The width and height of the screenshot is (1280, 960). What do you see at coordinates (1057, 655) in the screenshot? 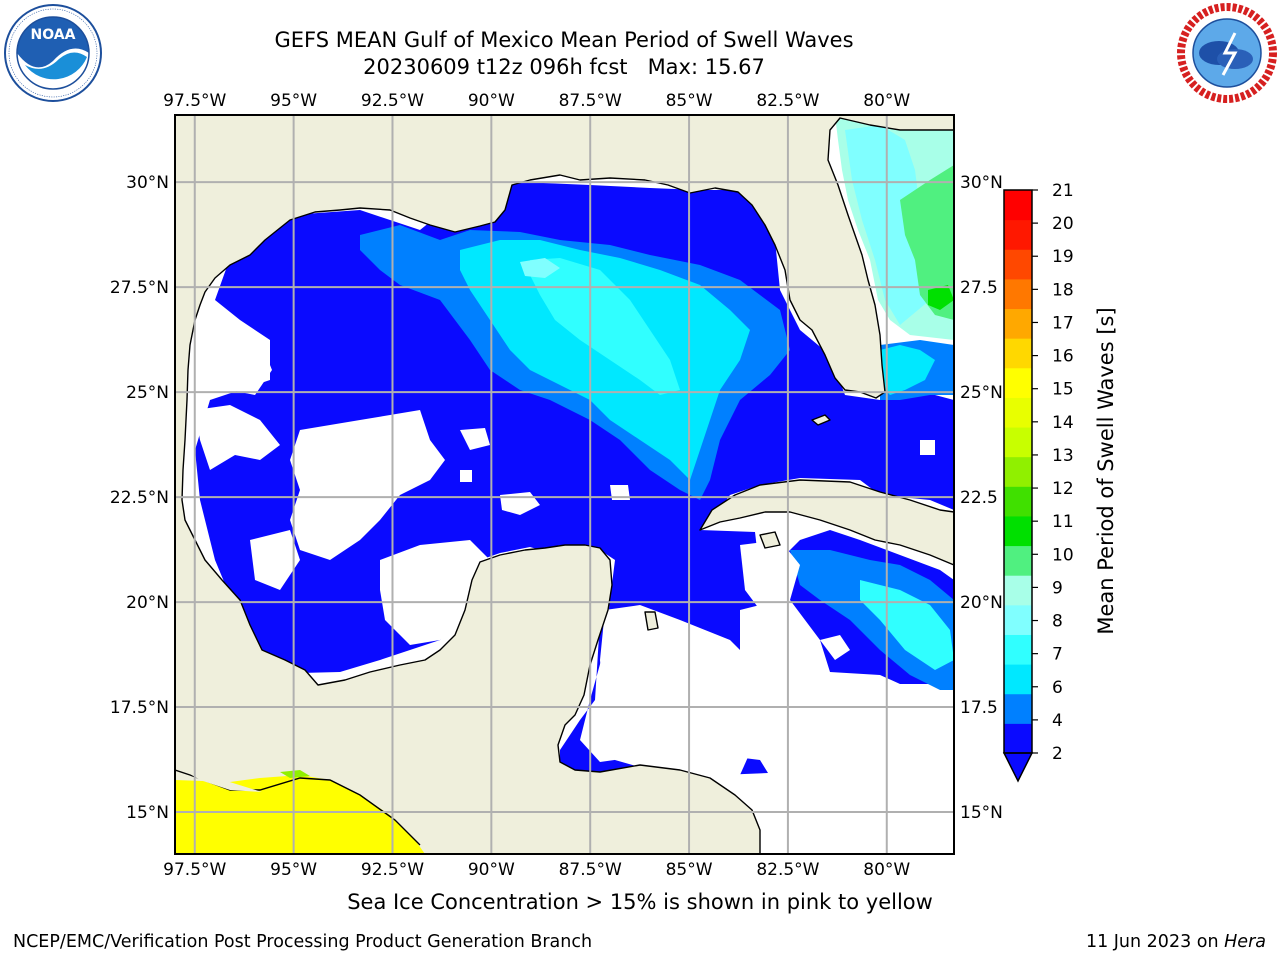
I see `colorbar-label: 7` at bounding box center [1057, 655].